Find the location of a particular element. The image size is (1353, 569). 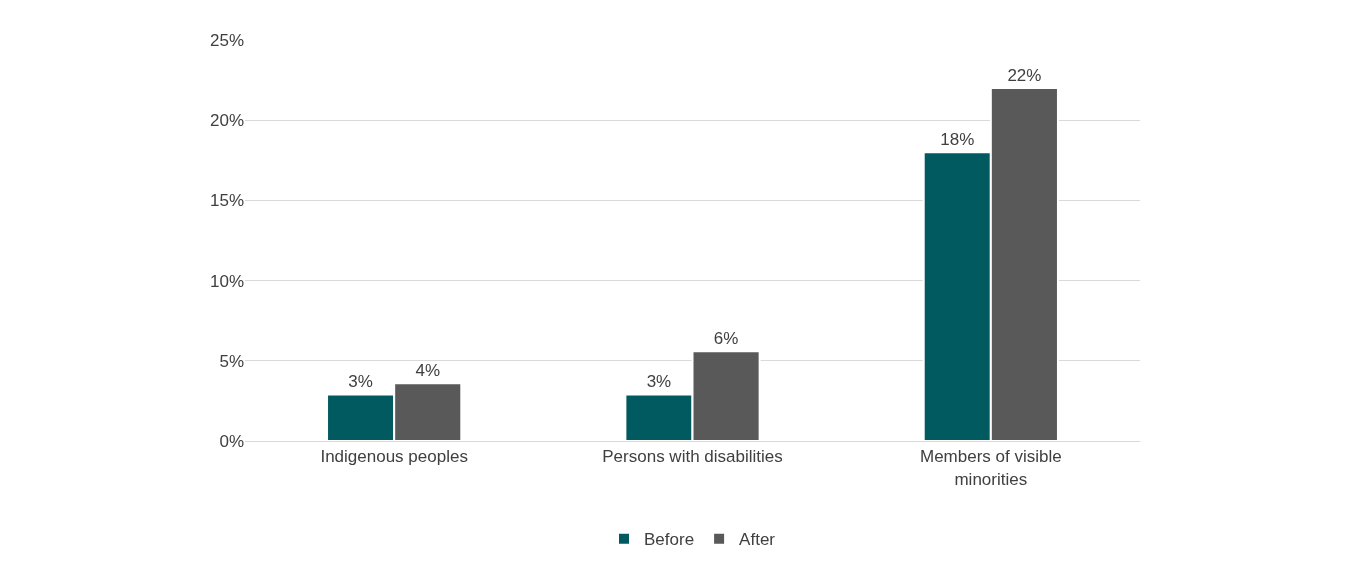

legend-label: Before is located at coordinates (669, 540).